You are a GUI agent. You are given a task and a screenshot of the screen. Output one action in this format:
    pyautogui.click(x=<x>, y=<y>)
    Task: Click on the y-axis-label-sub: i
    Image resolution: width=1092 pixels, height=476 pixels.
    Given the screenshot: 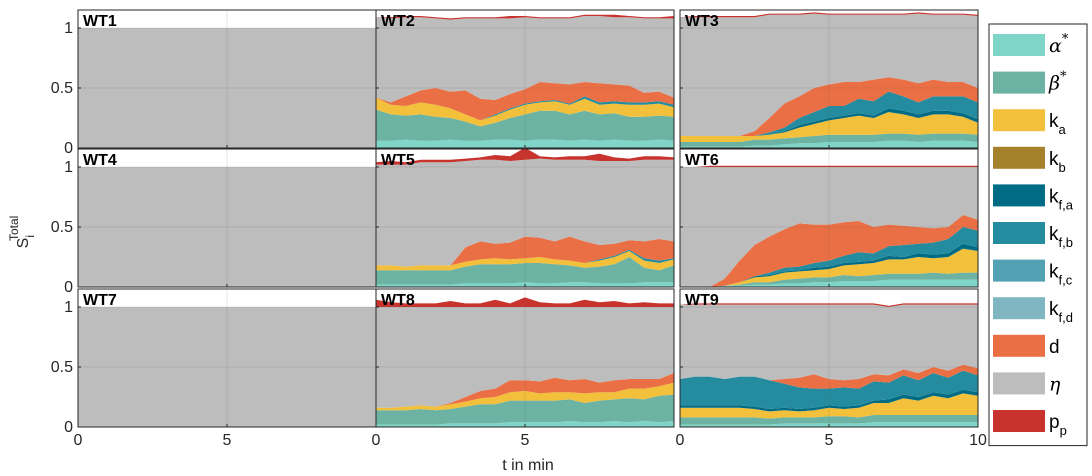 What is the action you would take?
    pyautogui.click(x=30, y=236)
    